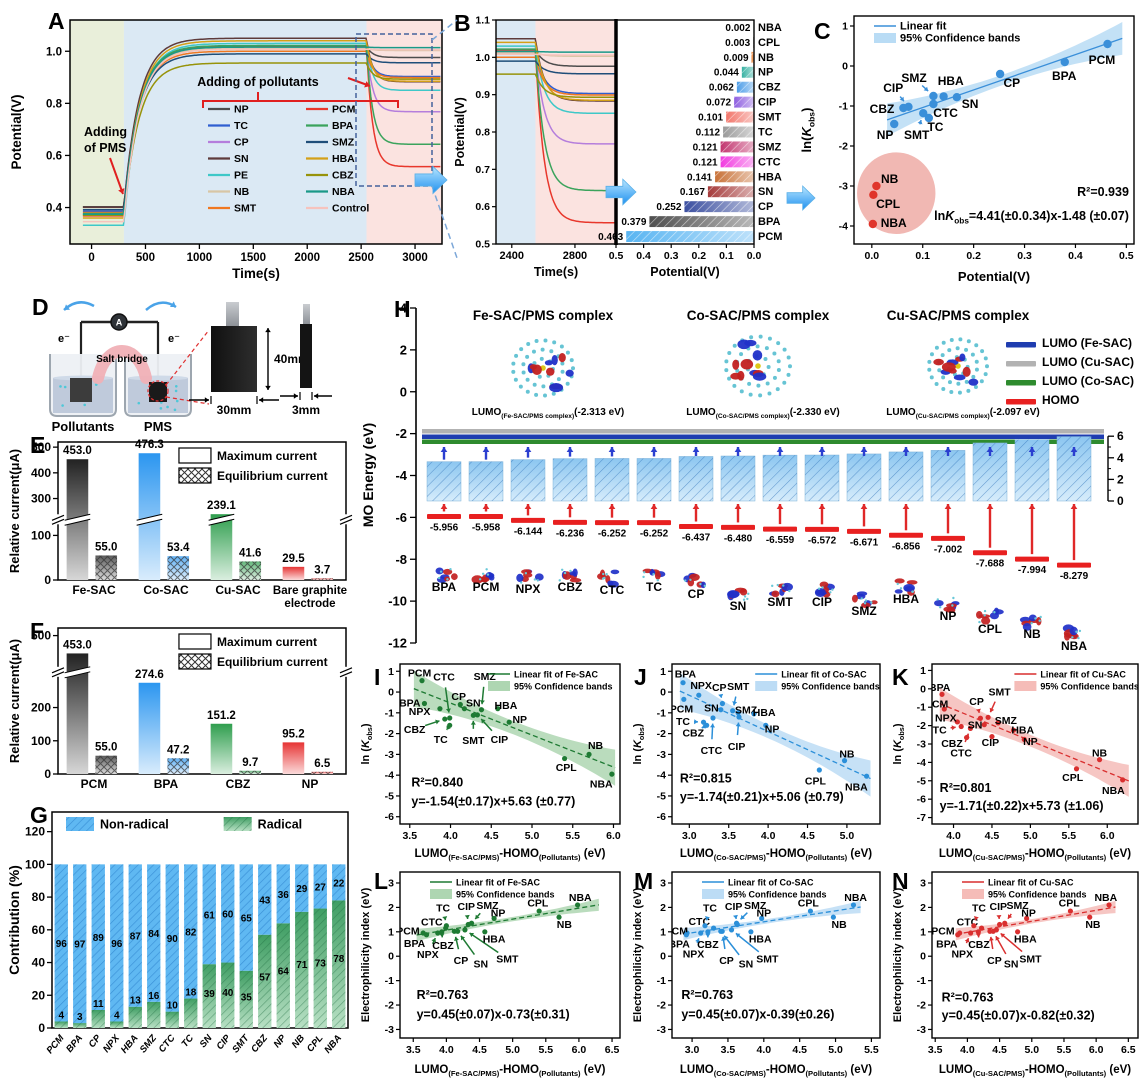 The width and height of the screenshot is (1148, 1083). I want to click on svg-text: 35, so click(247, 998).